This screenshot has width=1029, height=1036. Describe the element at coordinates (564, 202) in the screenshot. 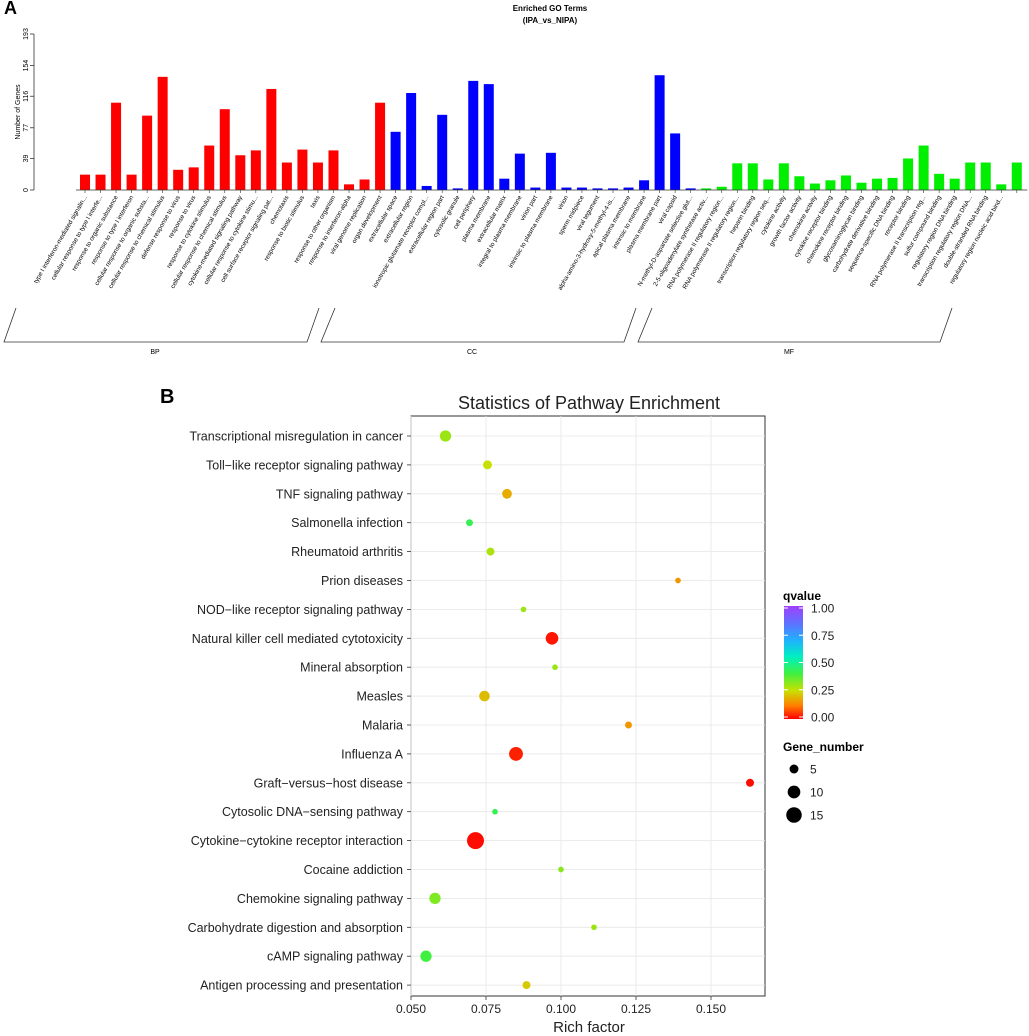

I see `chart-a-xtick-label: virion` at that location.